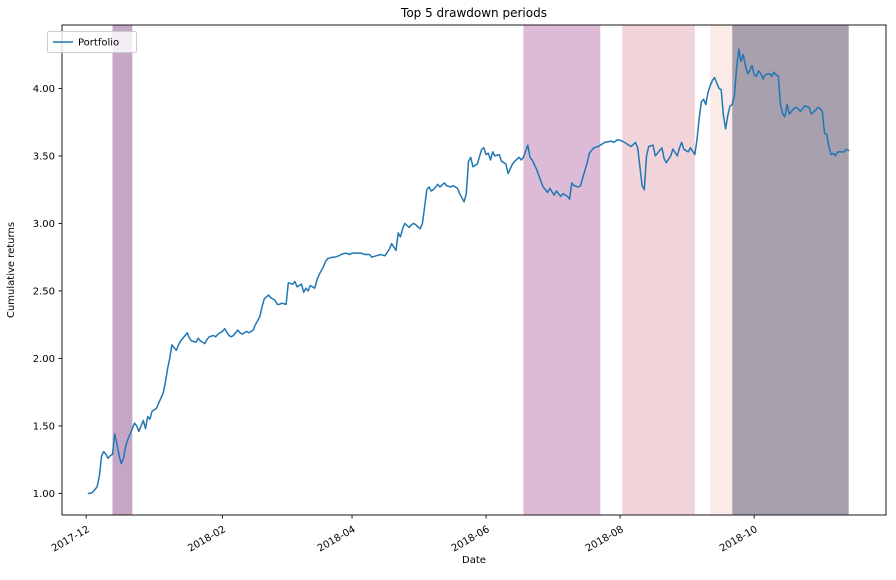  I want to click on x-tick-label: 2018-02, so click(207, 539).